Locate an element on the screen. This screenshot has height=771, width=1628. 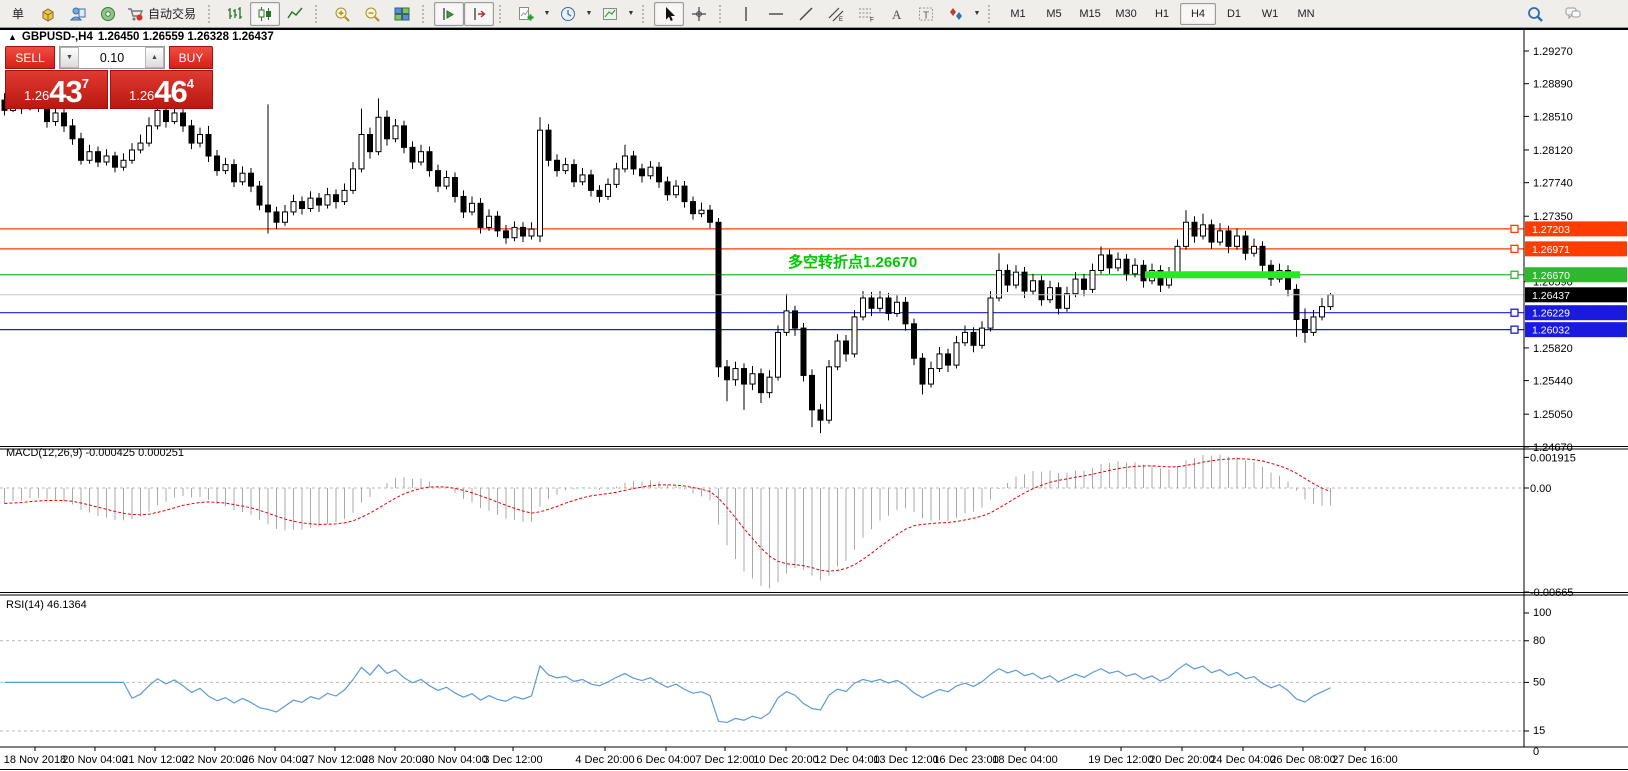
svg-text: 27 Dec 16:00 is located at coordinates (1364, 760).